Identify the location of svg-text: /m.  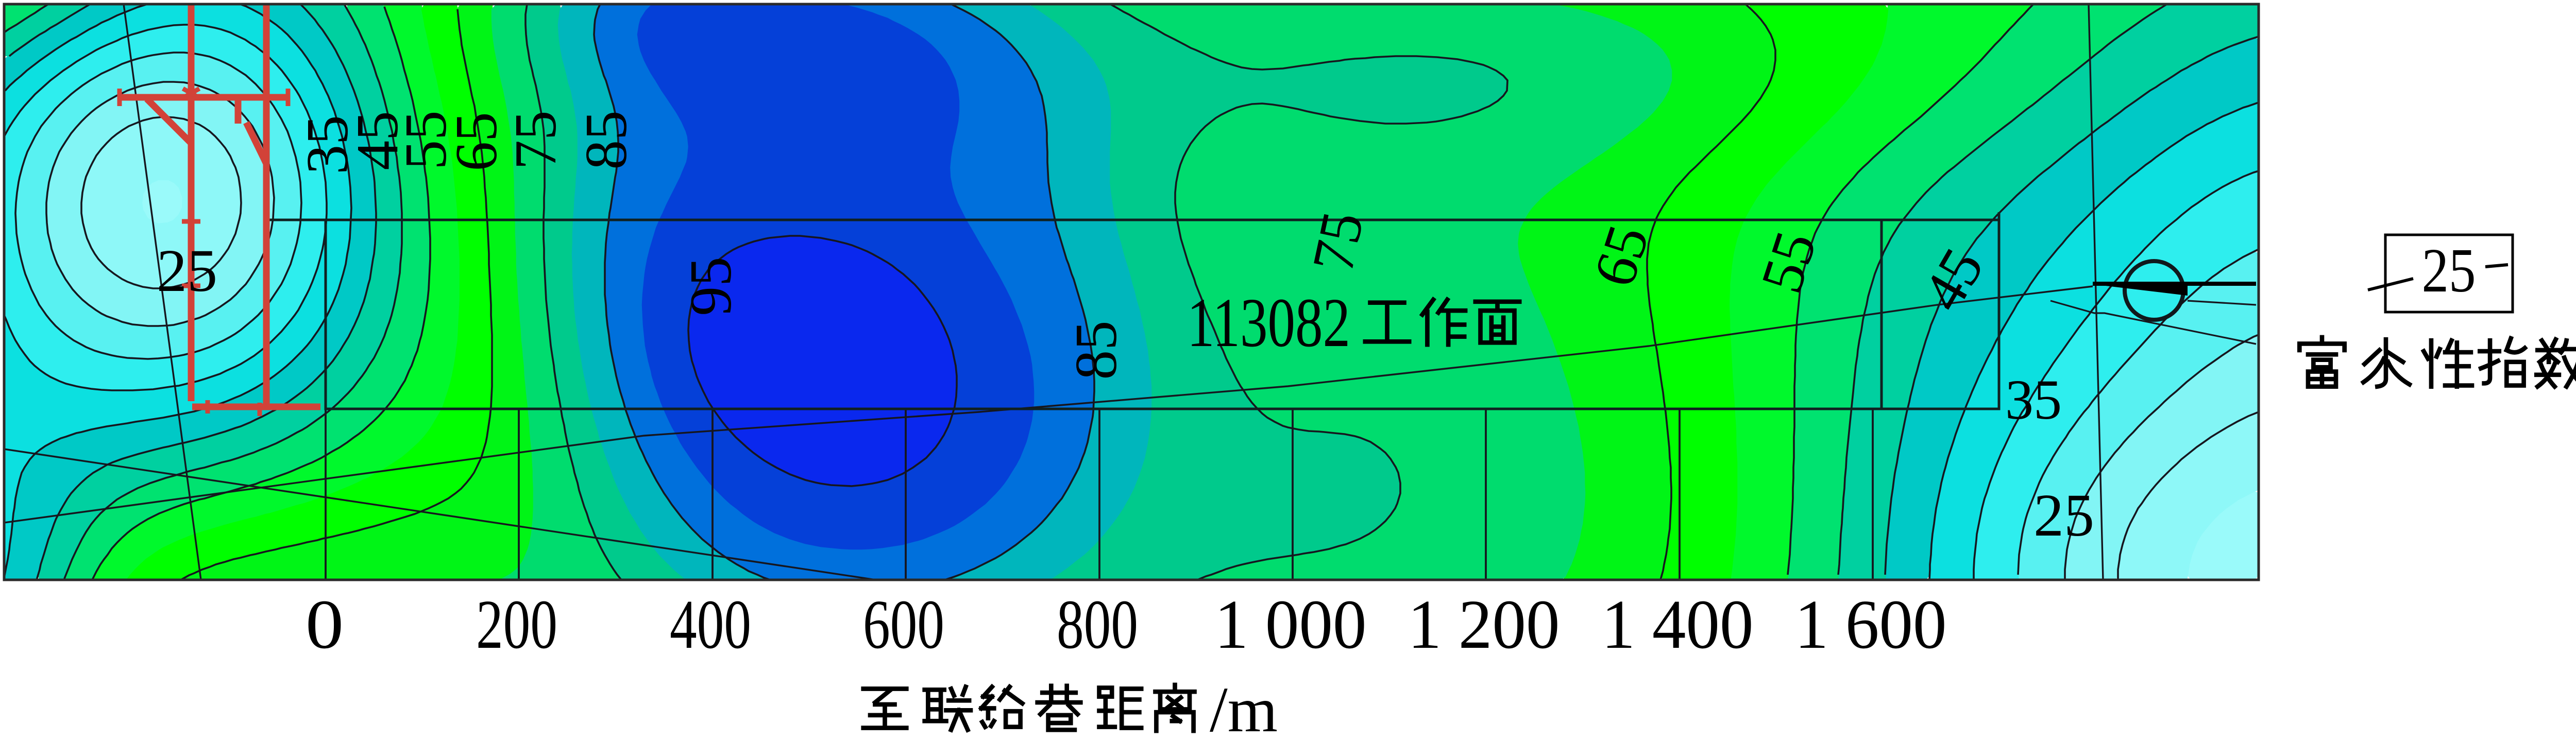
(1244, 706).